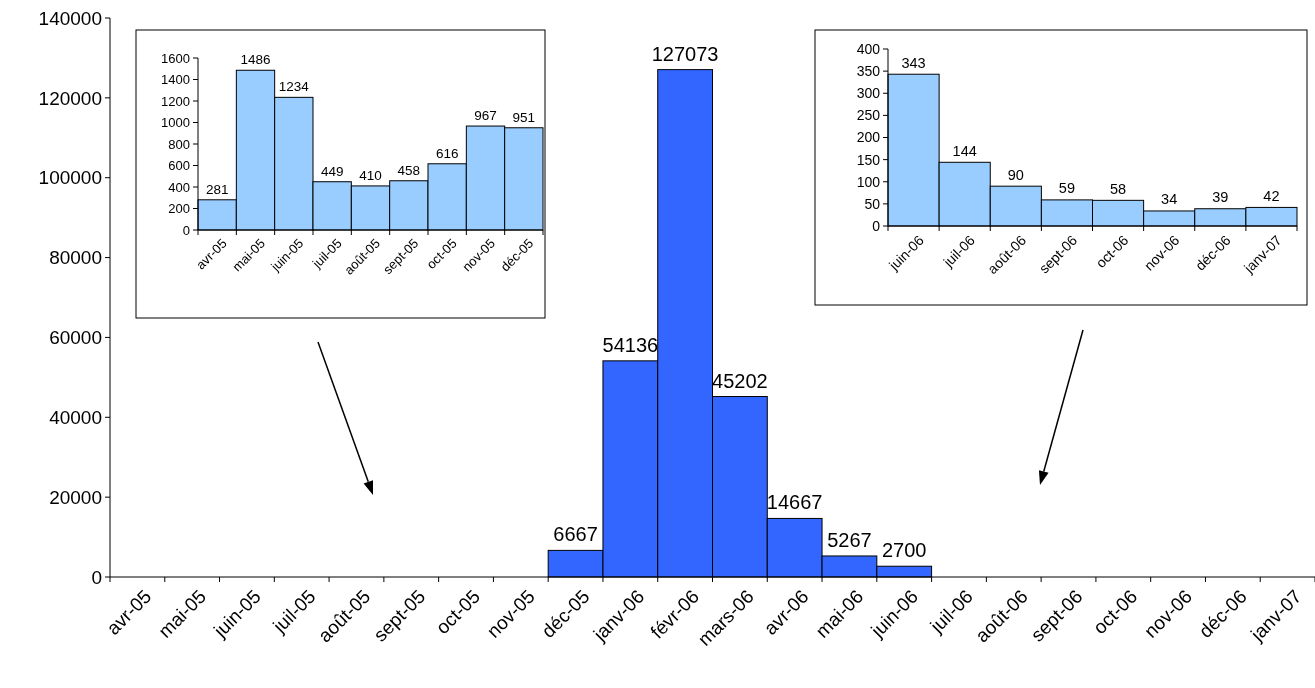  Describe the element at coordinates (849, 539) in the screenshot. I see `data-label: 5267` at that location.